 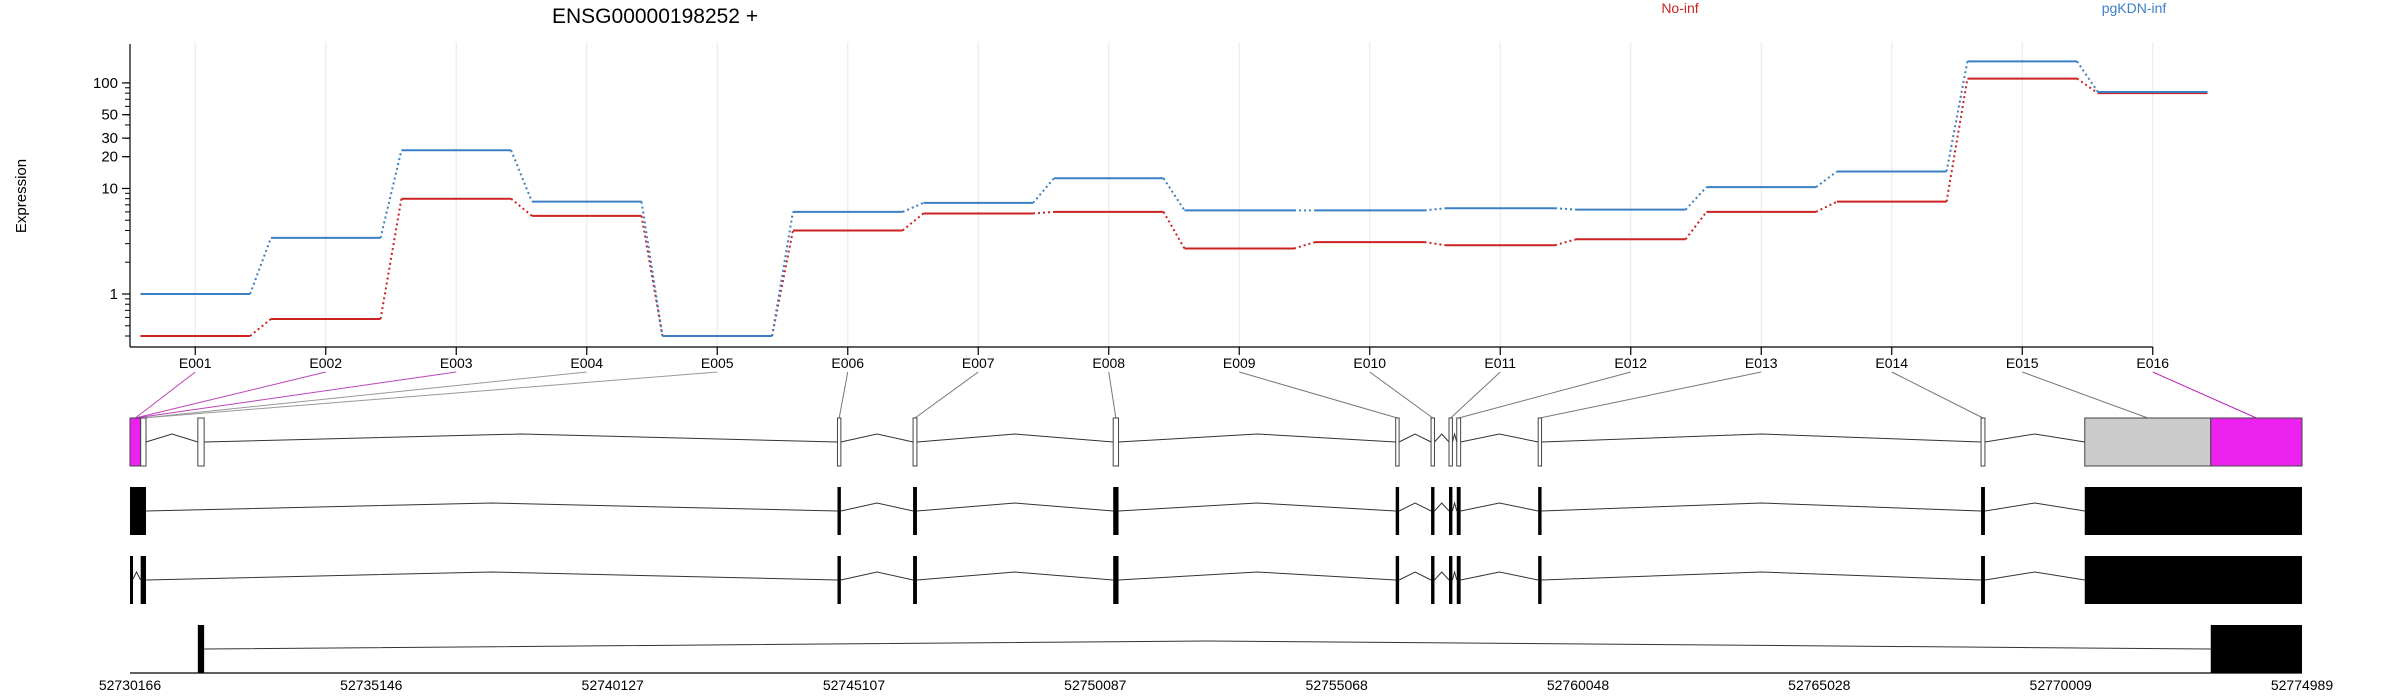 What do you see at coordinates (2061, 685) in the screenshot?
I see `genomic-tick-label-52770009: 52770009` at bounding box center [2061, 685].